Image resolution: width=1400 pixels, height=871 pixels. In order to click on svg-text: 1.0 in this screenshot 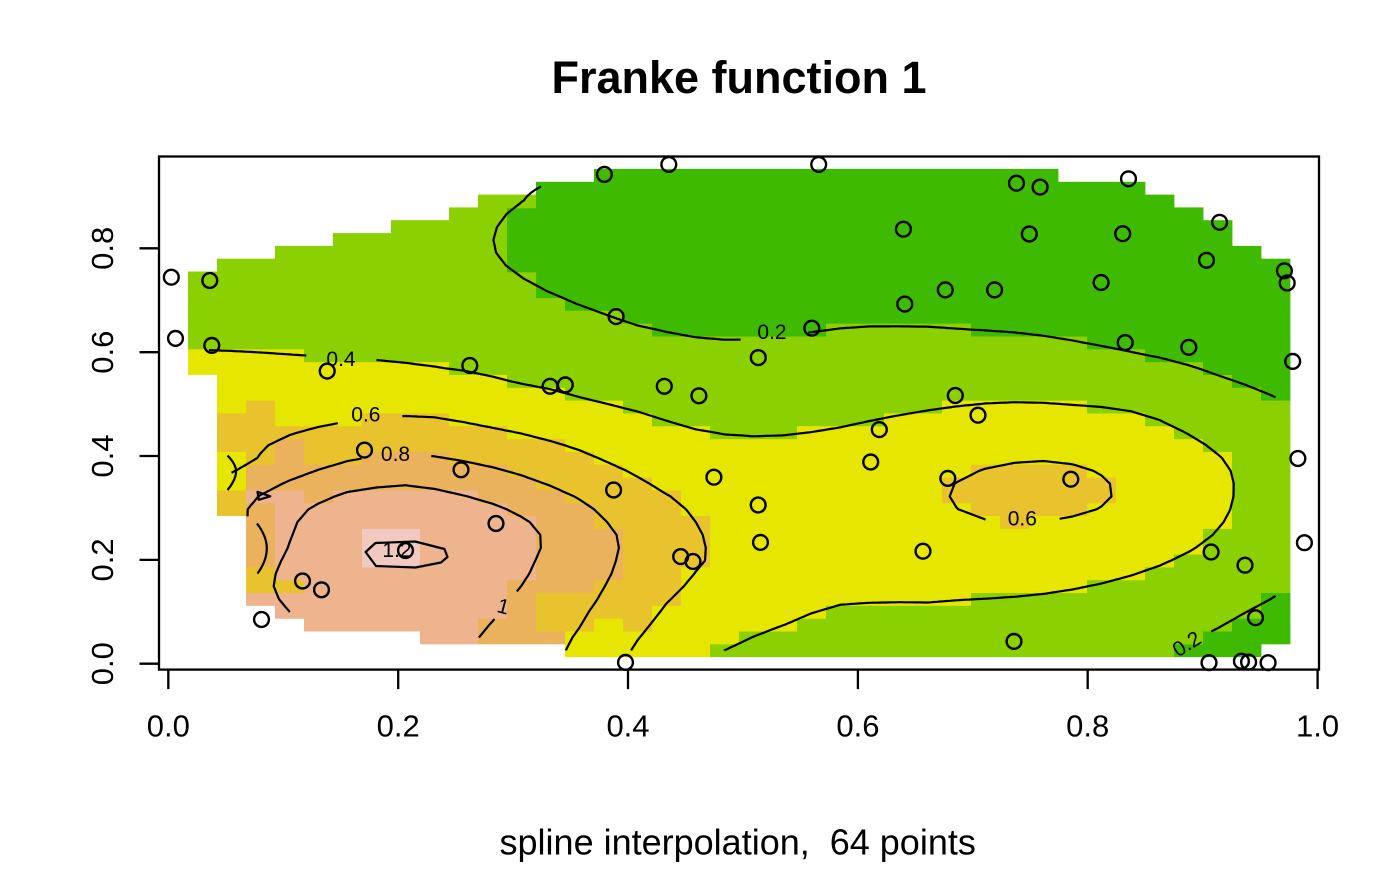, I will do `click(1317, 725)`.